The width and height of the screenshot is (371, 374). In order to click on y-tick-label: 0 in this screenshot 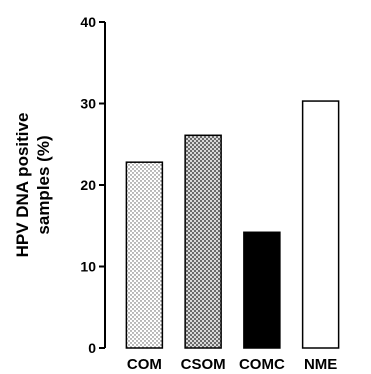, I will do `click(92, 348)`.